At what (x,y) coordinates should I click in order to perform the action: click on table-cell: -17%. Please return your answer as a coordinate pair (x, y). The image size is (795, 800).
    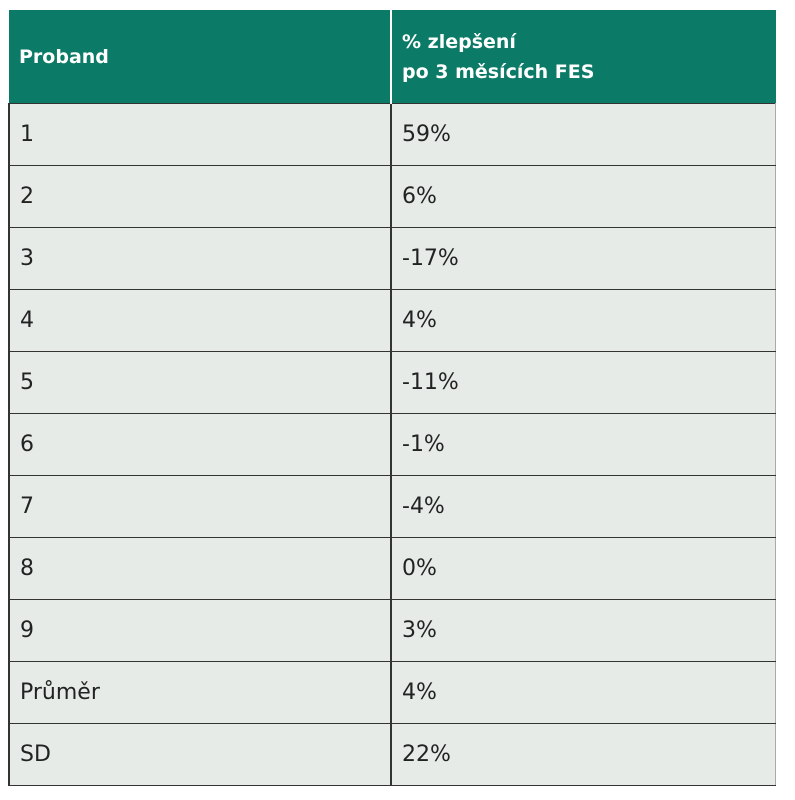
    Looking at the image, I should click on (583, 258).